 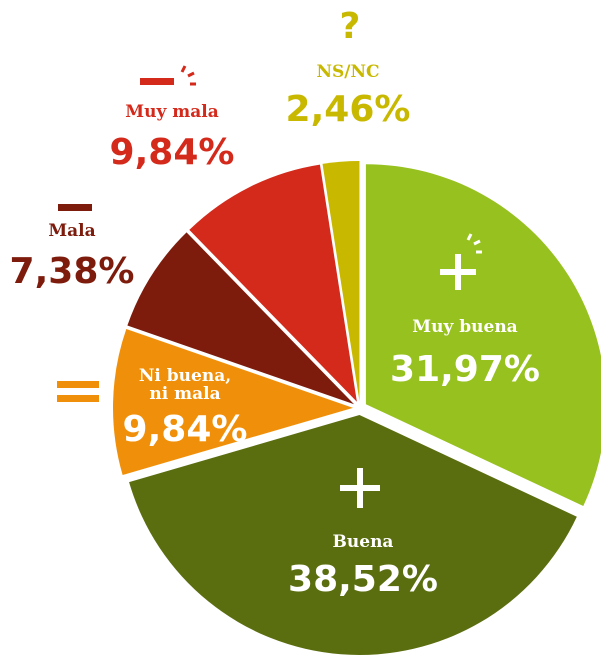 What do you see at coordinates (465, 327) in the screenshot?
I see `slice-name: Muy buena` at bounding box center [465, 327].